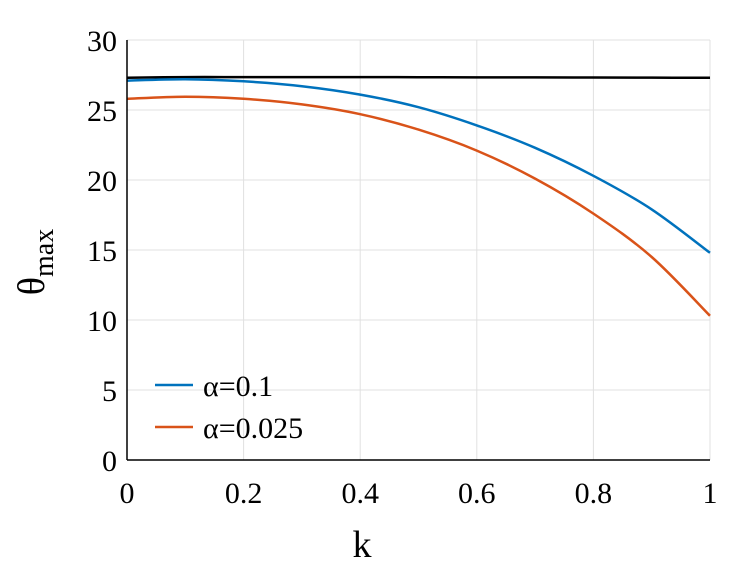 This screenshot has width=733, height=562. I want to click on x-tick-label: 0.2, so click(244, 493).